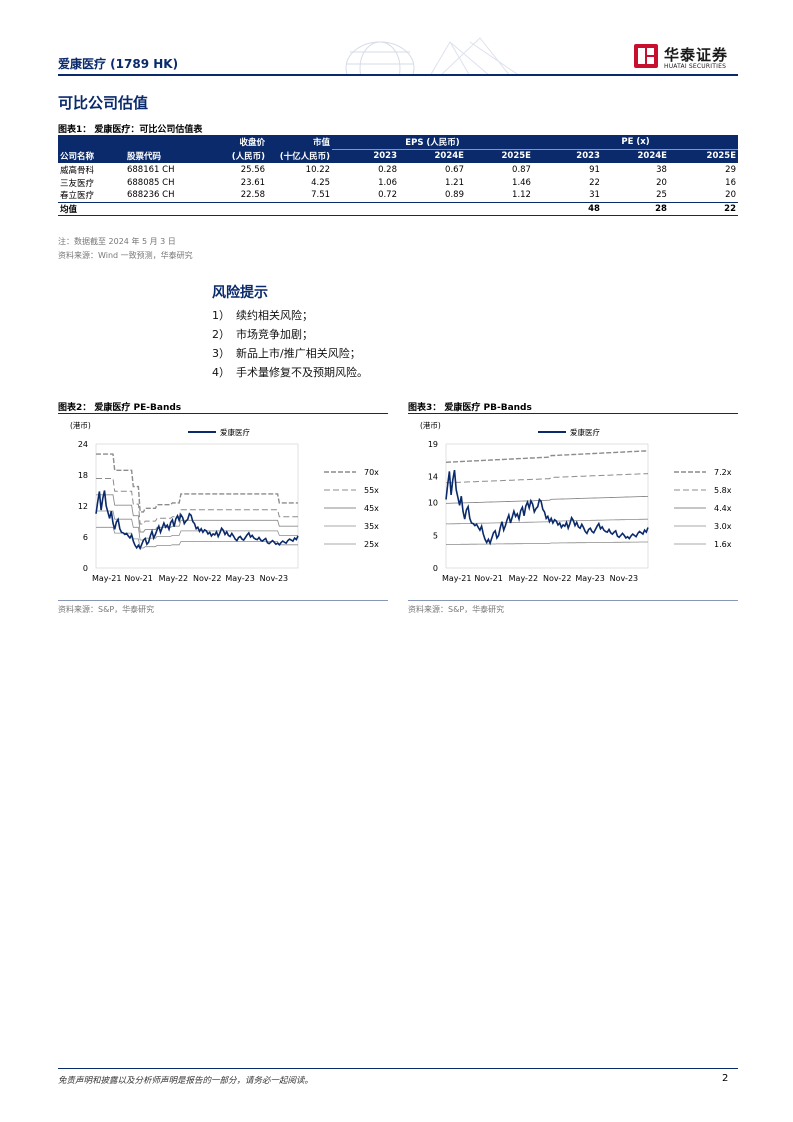 The height and width of the screenshot is (1122, 793). I want to click on pb-band-line-4.4x, so click(546, 499).